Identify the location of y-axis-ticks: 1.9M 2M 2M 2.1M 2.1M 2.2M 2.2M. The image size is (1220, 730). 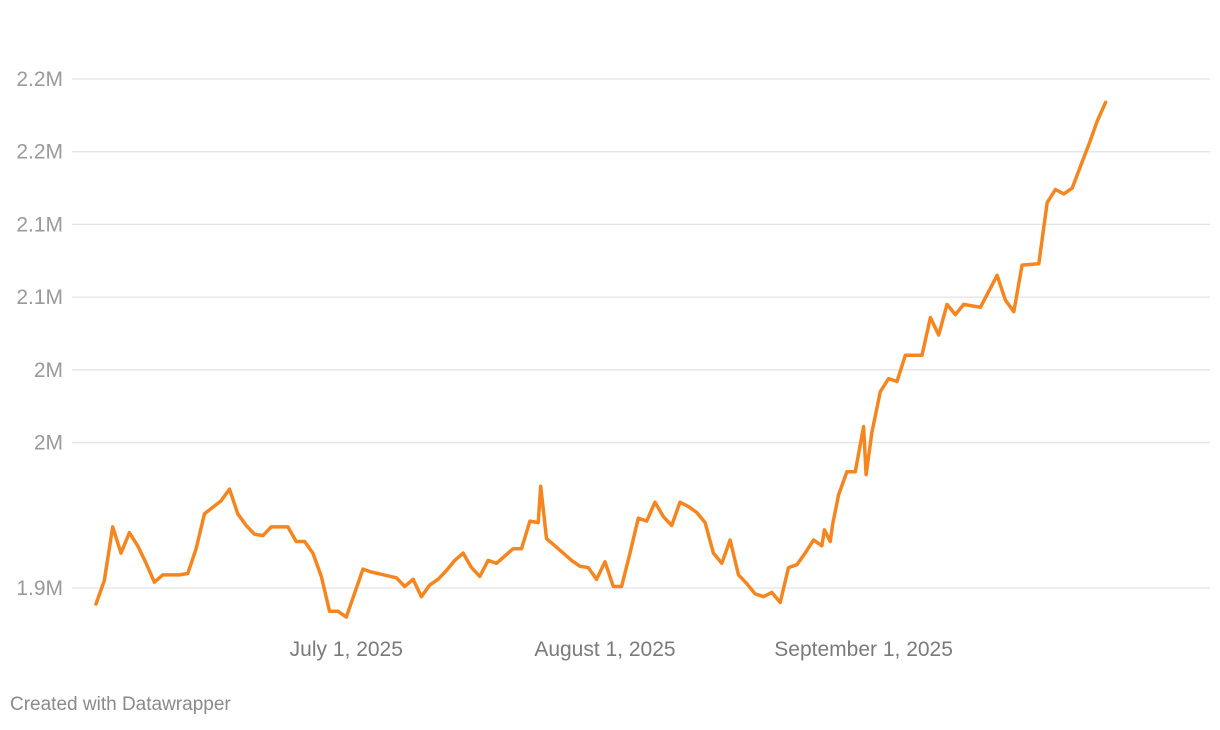
(39, 334).